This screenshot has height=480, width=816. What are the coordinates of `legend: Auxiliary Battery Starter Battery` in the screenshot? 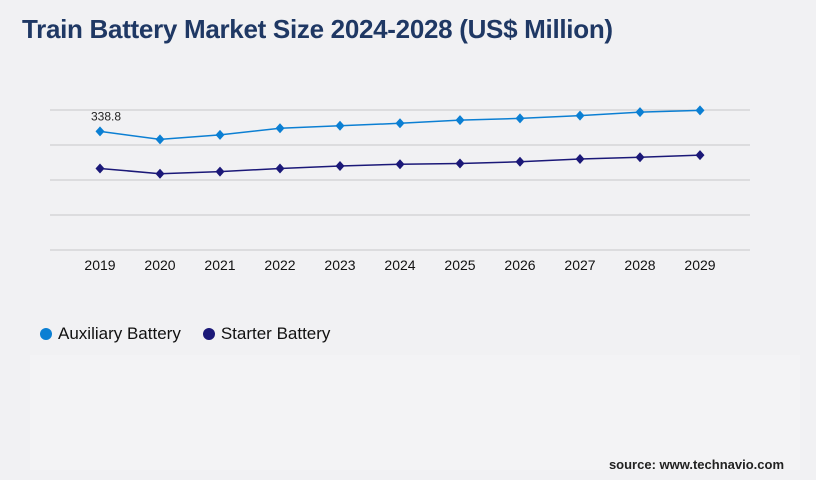 It's located at (185, 334).